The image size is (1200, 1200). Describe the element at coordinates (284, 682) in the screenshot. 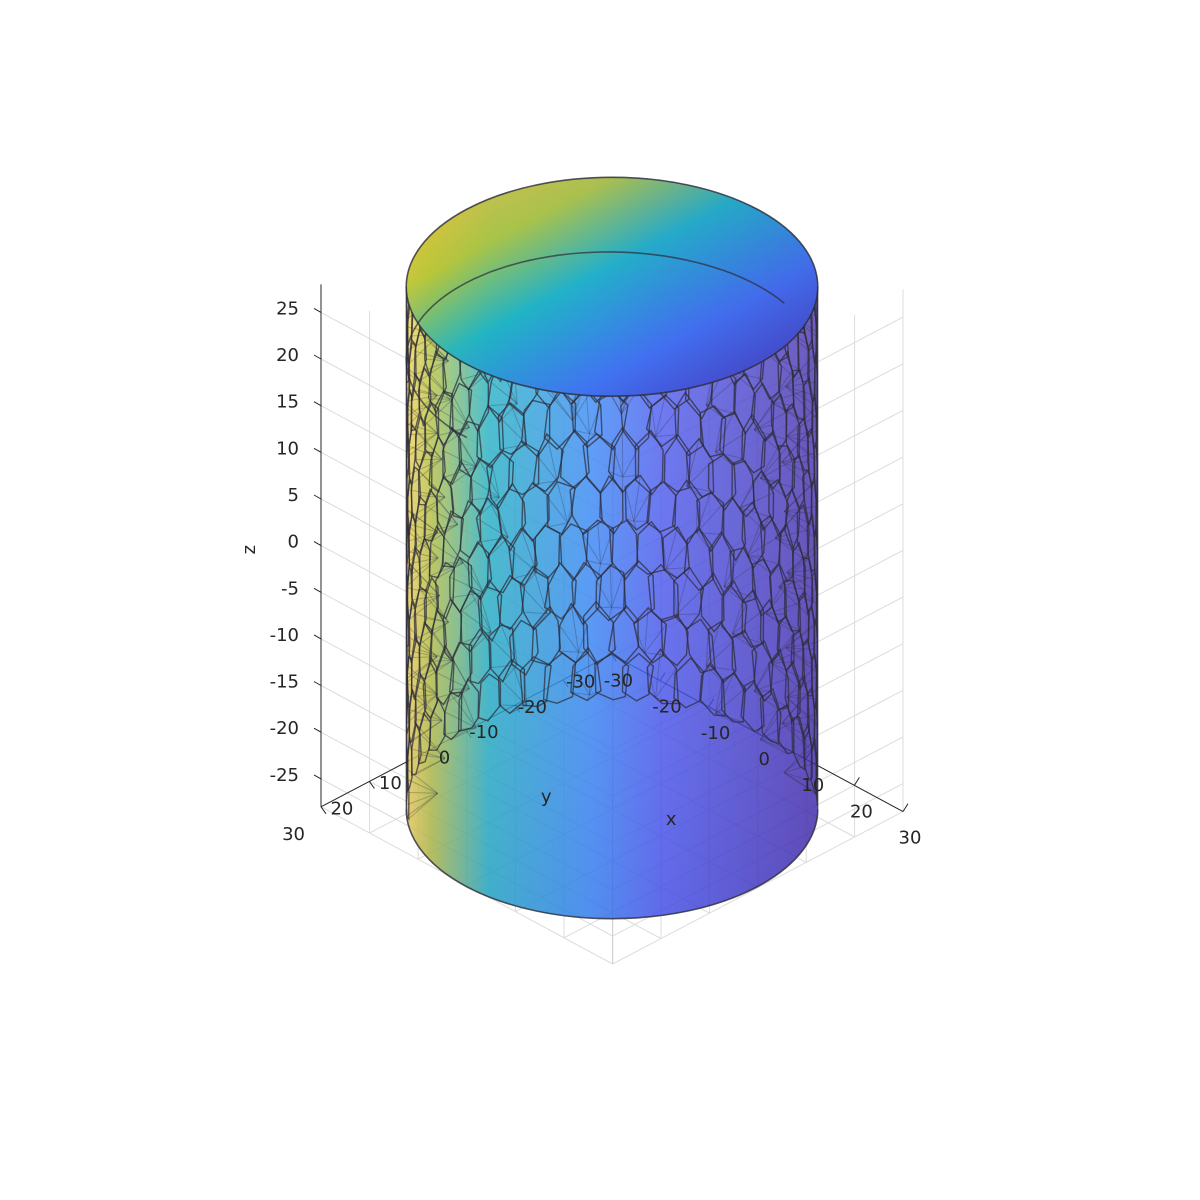

I see `z-tick-label: -15` at that location.